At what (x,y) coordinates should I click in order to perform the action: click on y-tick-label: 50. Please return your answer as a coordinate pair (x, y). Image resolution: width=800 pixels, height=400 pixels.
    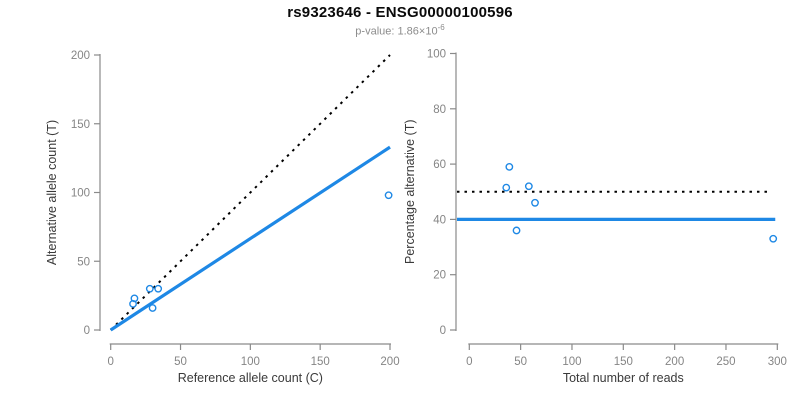
    Looking at the image, I should click on (83, 262).